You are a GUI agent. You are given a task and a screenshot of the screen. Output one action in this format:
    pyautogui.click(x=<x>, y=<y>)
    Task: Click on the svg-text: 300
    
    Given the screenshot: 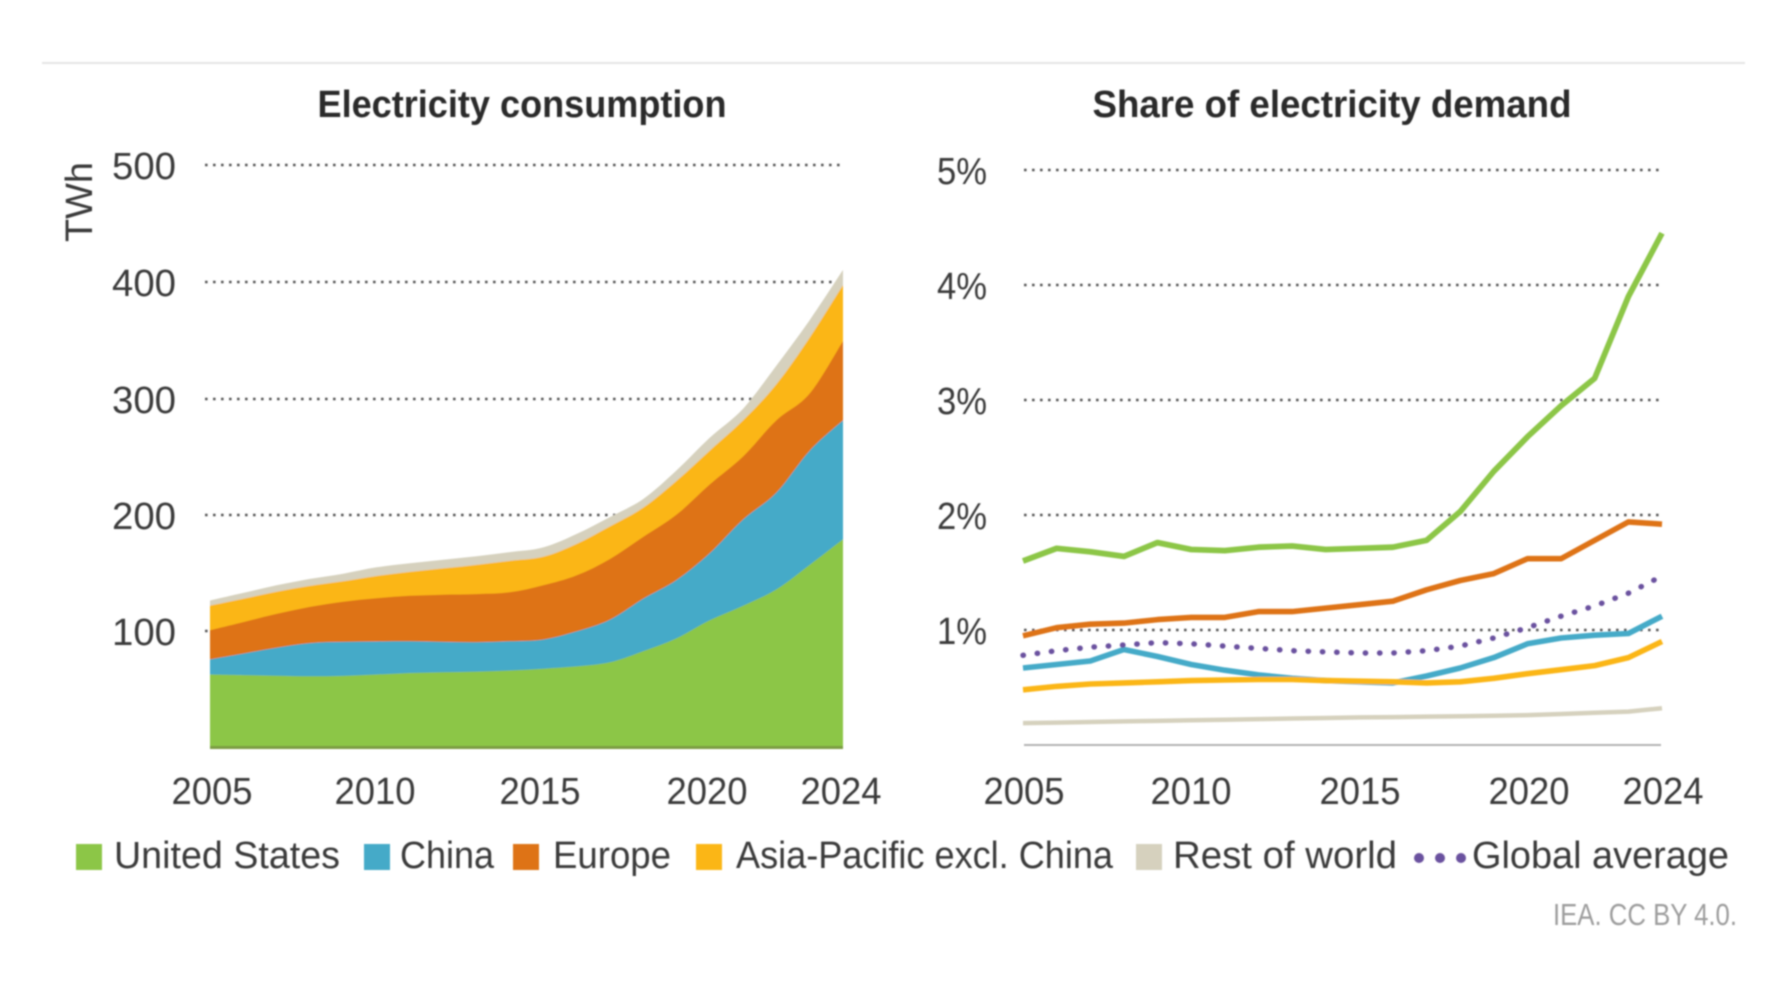 What is the action you would take?
    pyautogui.click(x=144, y=401)
    